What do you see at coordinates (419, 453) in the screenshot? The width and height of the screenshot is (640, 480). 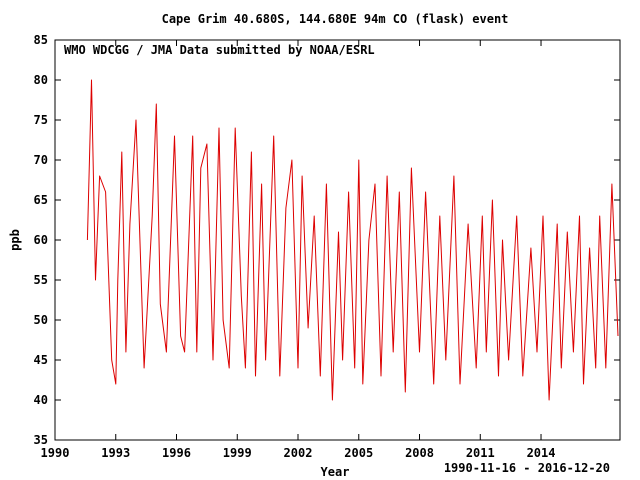 I see `x-tick-label: 2008` at bounding box center [419, 453].